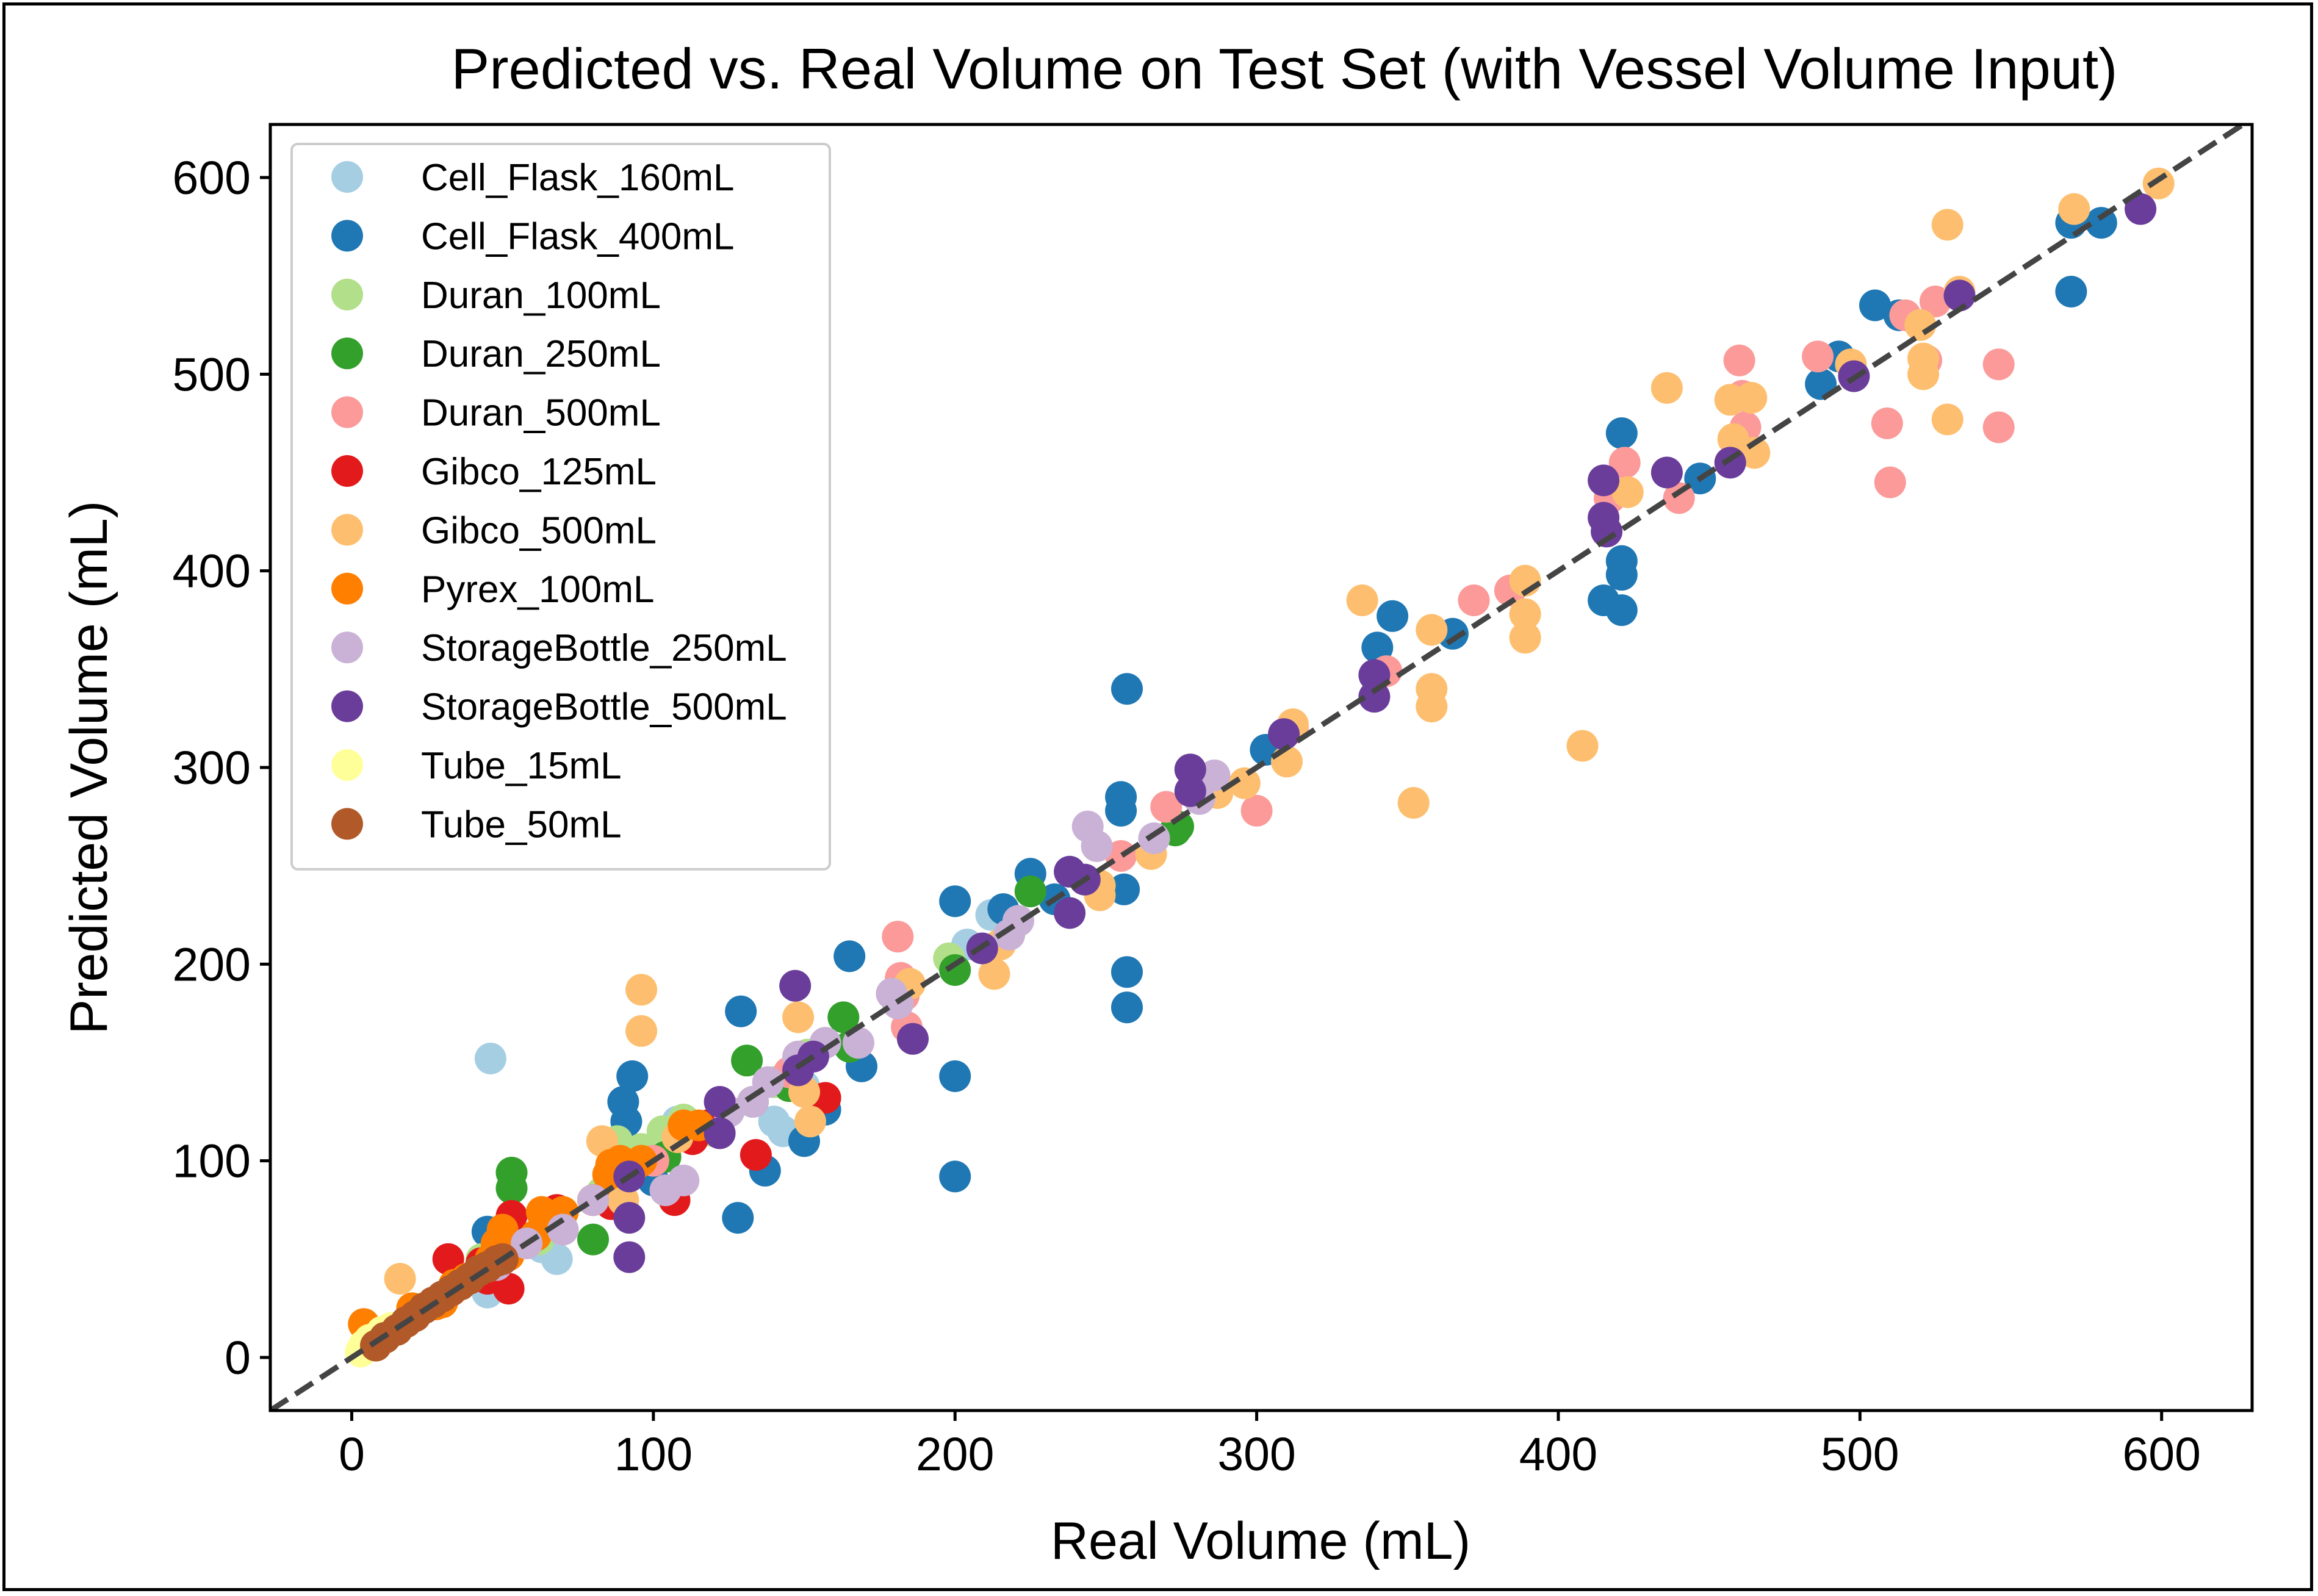 The height and width of the screenshot is (1596, 2318). Describe the element at coordinates (955, 1454) in the screenshot. I see `x-tick-label-2: 200` at that location.